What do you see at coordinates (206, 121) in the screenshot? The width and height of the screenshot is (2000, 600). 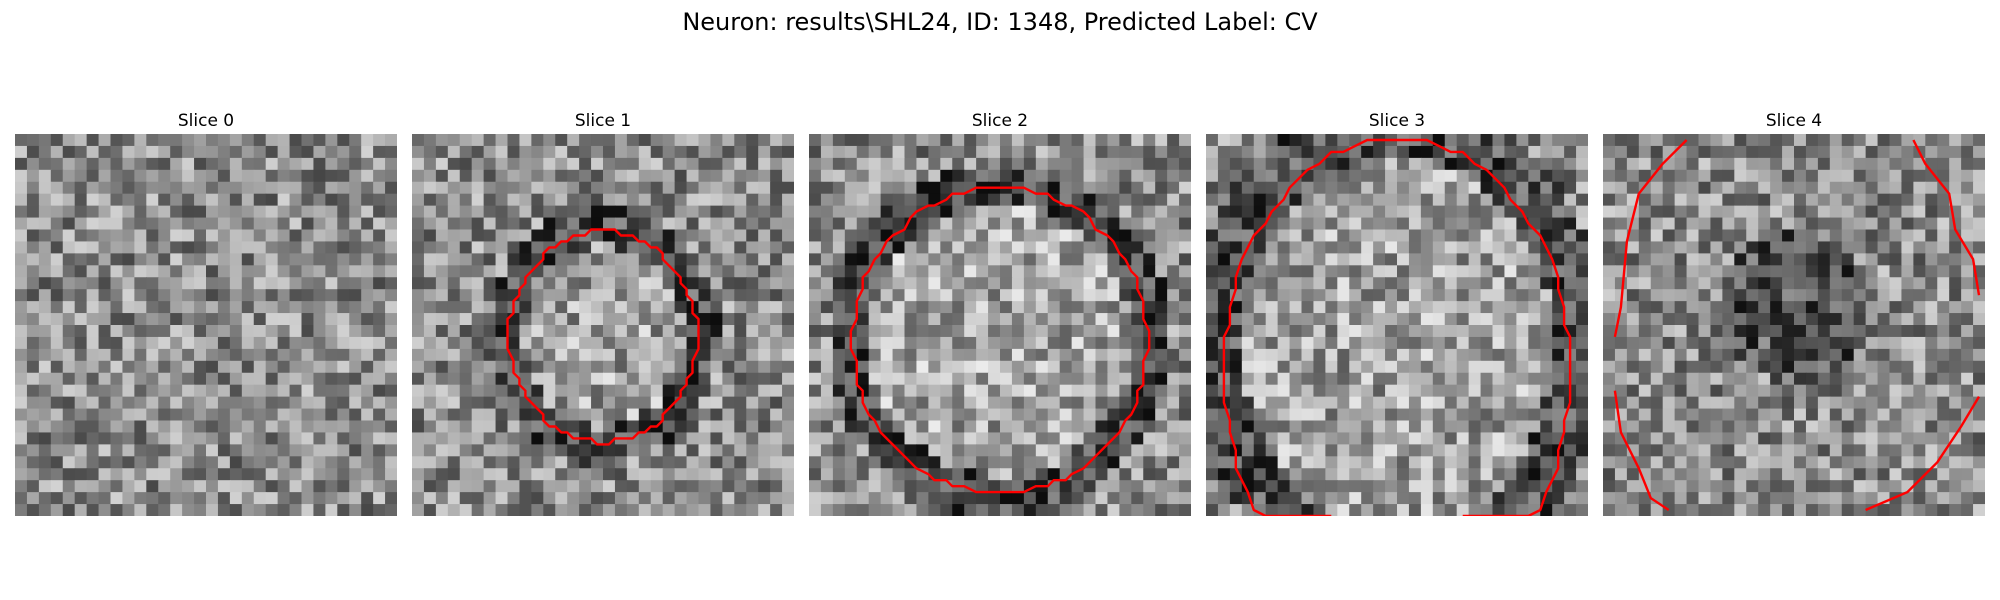 I see `slice-title: Slice 0` at bounding box center [206, 121].